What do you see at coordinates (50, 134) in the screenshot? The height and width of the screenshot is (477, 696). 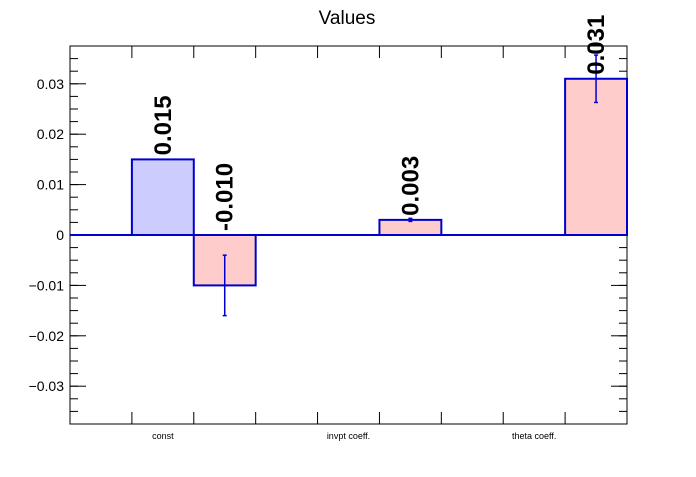 I see `y-tick-label: 0.02` at bounding box center [50, 134].